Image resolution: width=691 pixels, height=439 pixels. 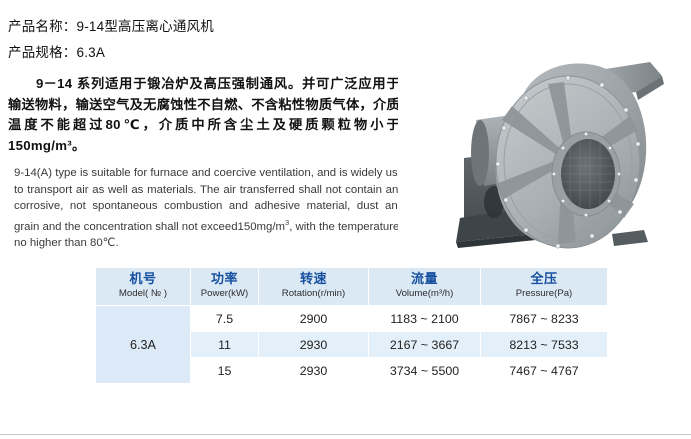 What do you see at coordinates (560, 155) in the screenshot?
I see `blower-illustration` at bounding box center [560, 155].